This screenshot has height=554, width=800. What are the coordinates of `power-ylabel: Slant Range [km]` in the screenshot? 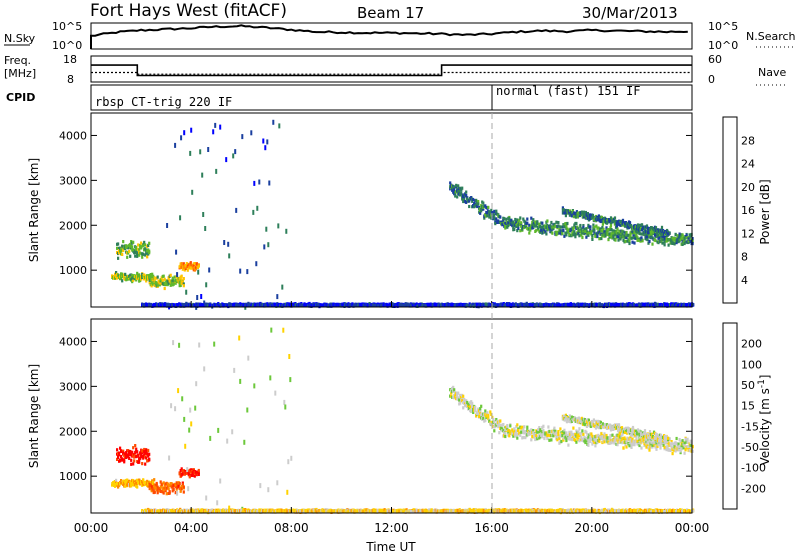 It's located at (34, 210).